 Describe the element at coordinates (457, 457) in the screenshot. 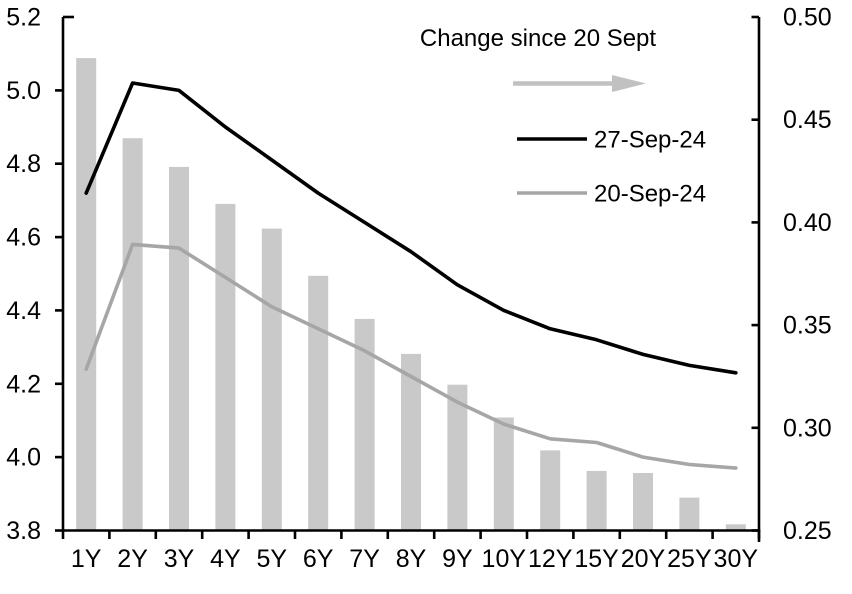

I see `bar-change-9Y` at that location.